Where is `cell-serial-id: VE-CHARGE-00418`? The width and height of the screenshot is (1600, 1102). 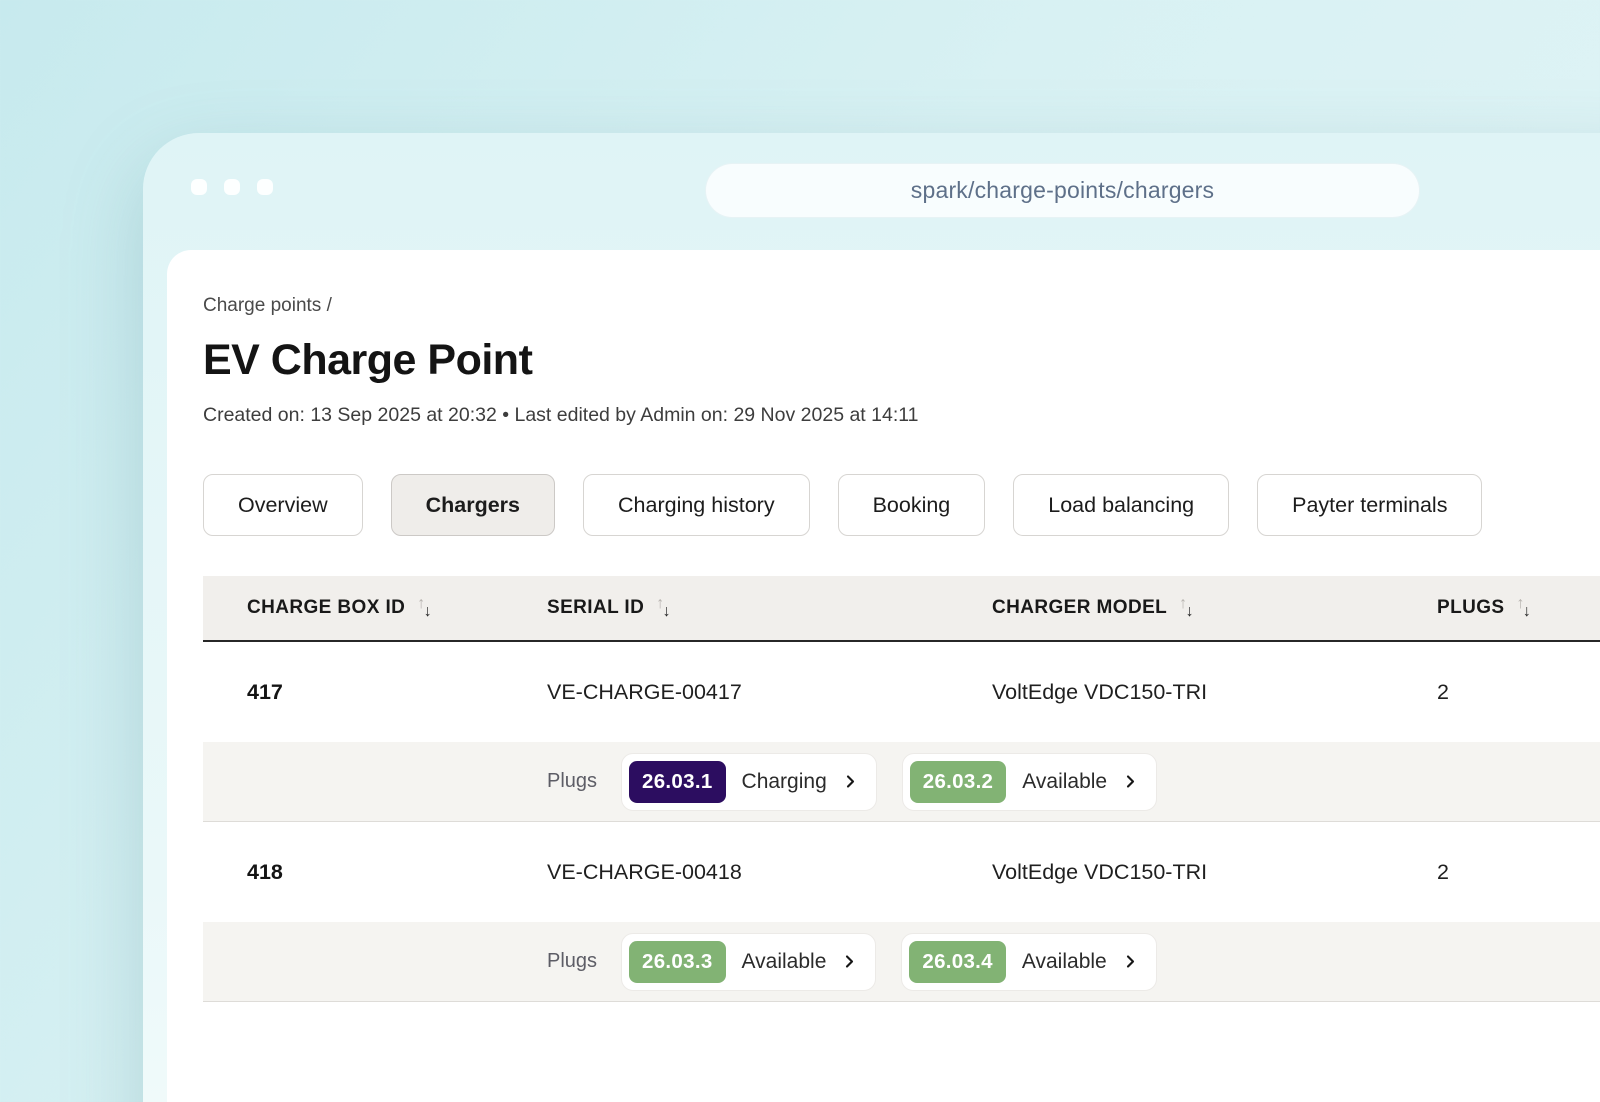
cell-serial-id: VE-CHARGE-00418 is located at coordinates (644, 871).